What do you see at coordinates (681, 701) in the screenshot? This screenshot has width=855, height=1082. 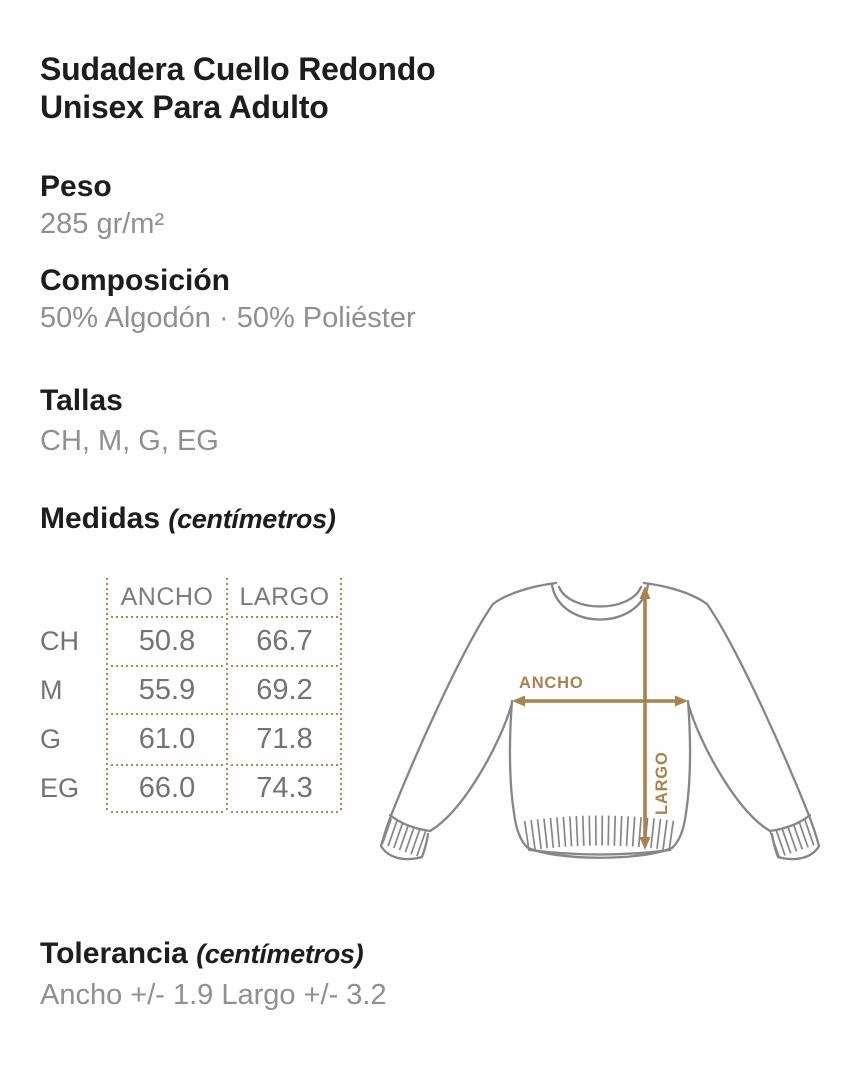 I see `ancho-arrowhead-right` at bounding box center [681, 701].